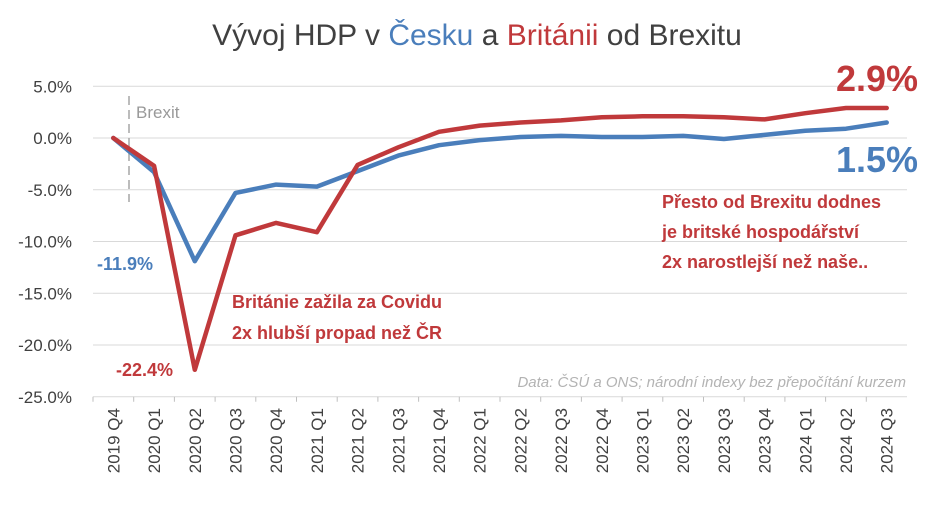  I want to click on chart-title: Vývoj HDP v Česku a Británii od Brexitu, so click(477, 35).